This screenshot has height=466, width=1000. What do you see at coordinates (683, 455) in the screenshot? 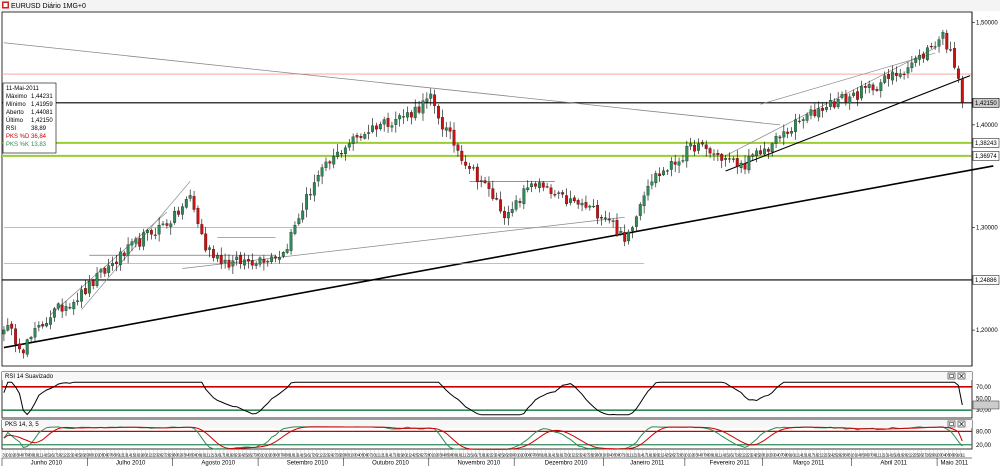
I see `day-label: 31` at bounding box center [683, 455].